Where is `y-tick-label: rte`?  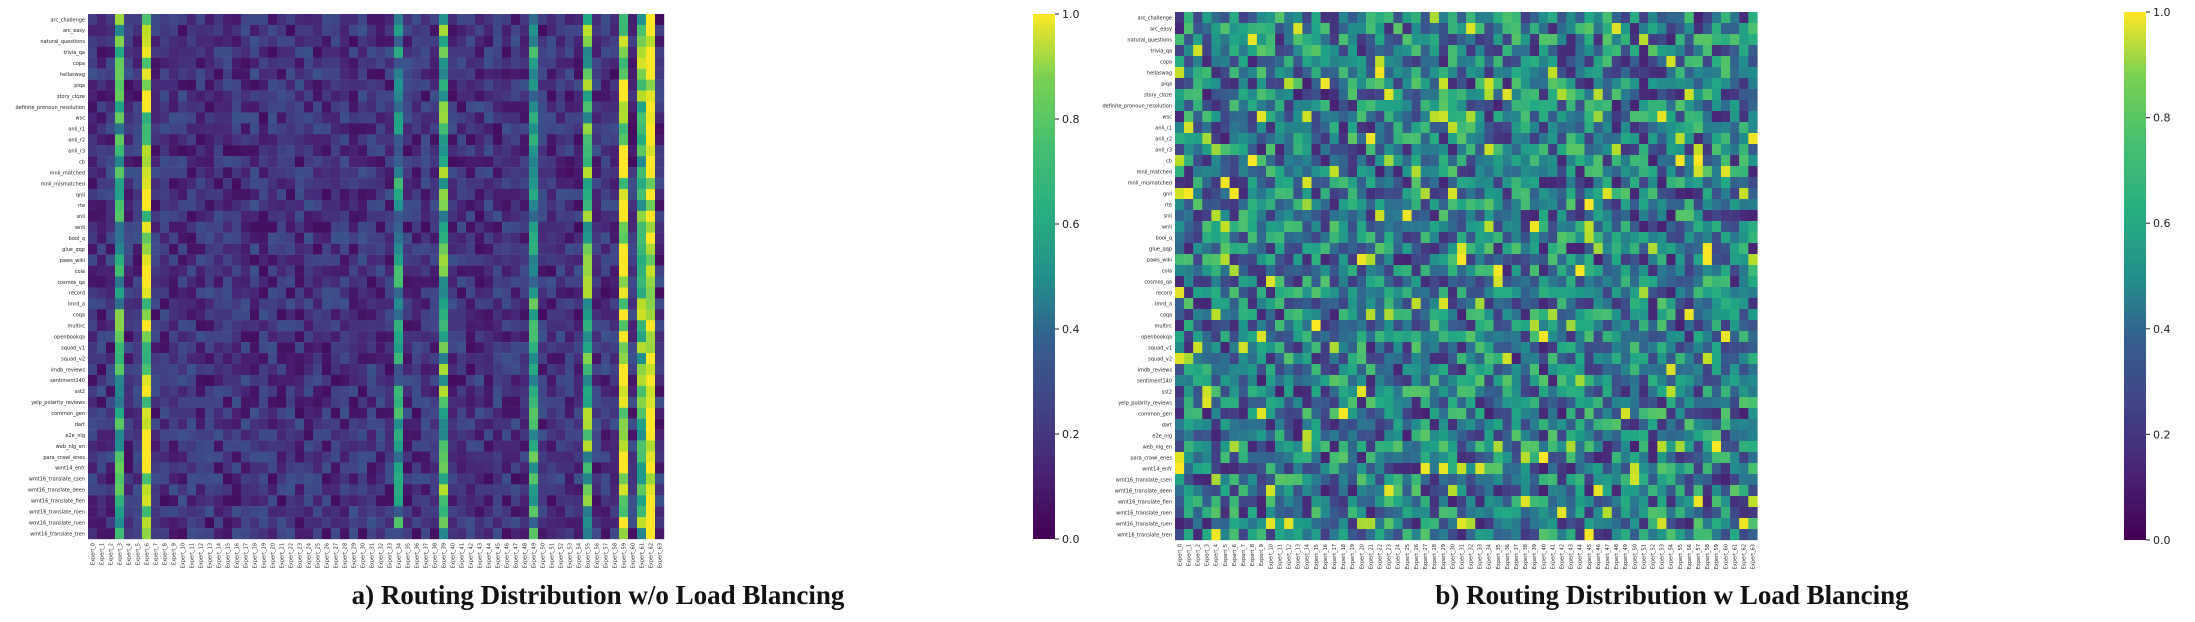 y-tick-label: rte is located at coordinates (81, 206).